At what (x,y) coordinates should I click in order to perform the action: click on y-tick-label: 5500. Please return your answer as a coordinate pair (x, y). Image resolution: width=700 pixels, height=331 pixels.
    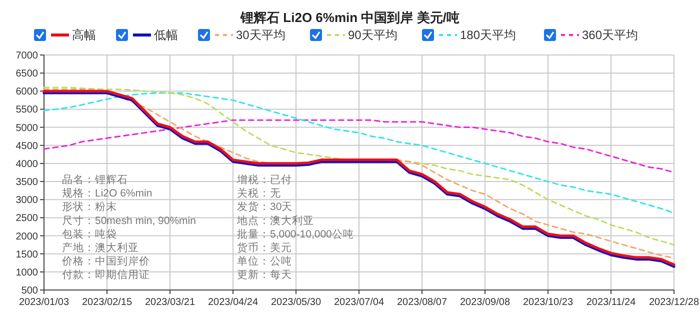
    Looking at the image, I should click on (27, 110).